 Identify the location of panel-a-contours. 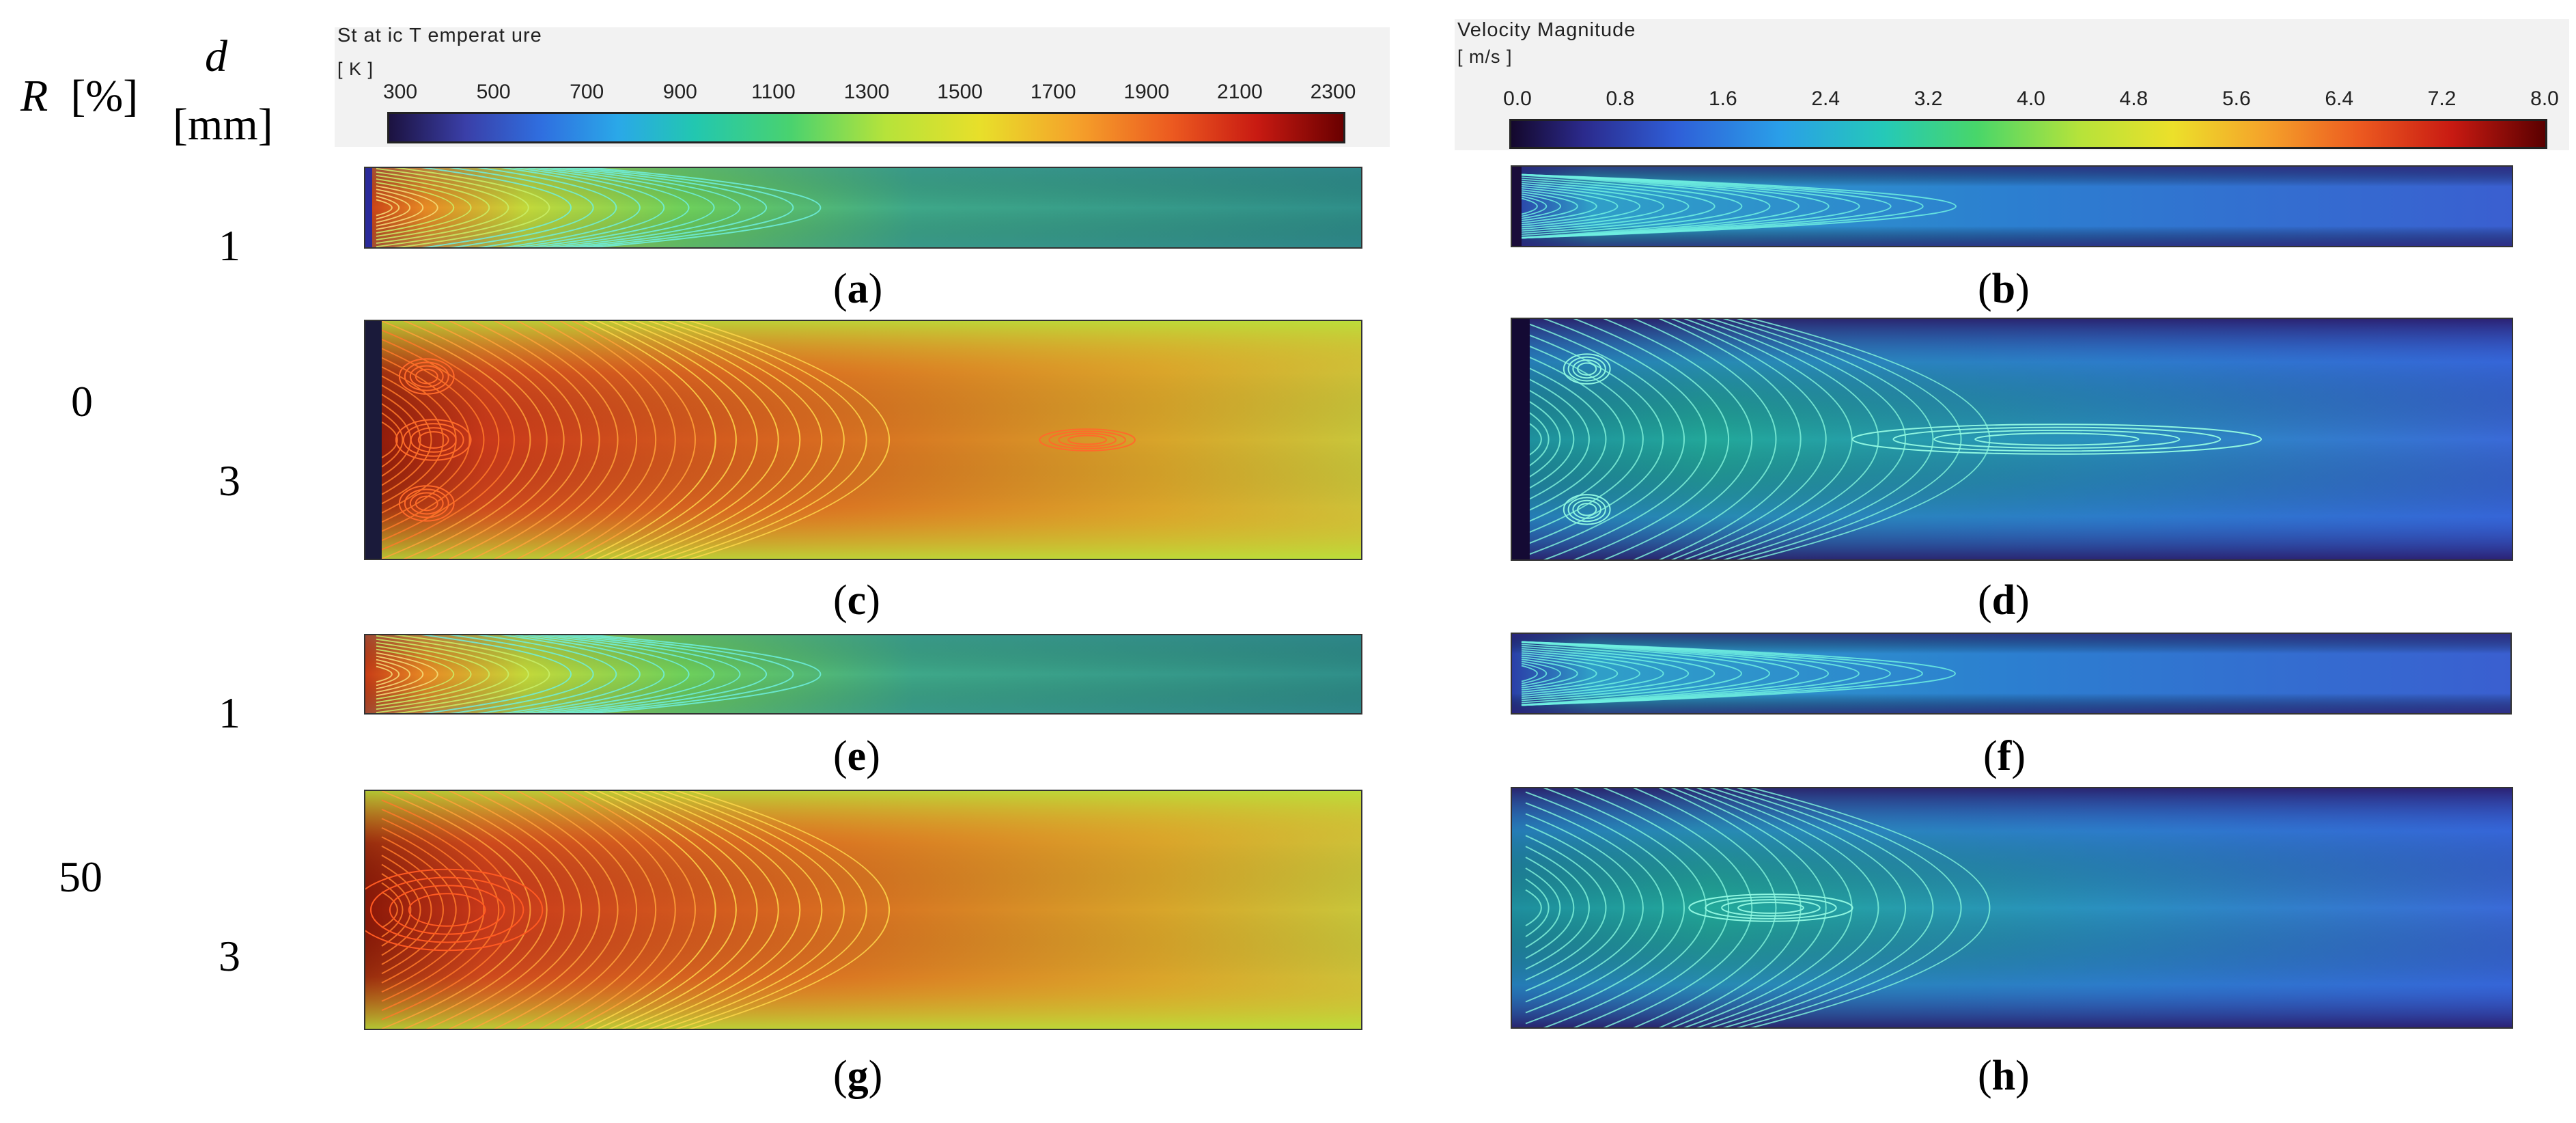
(863, 207).